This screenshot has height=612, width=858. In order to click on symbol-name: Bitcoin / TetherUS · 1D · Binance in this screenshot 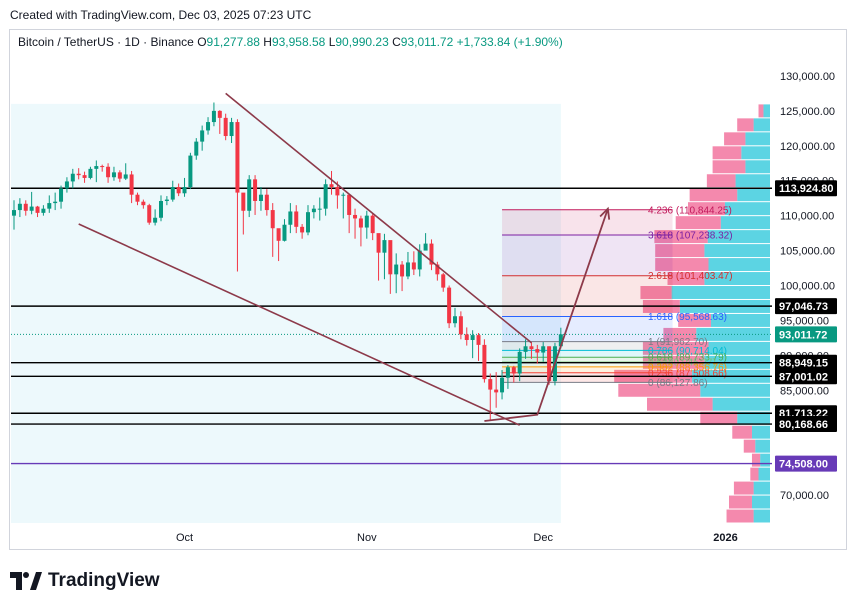, I will do `click(106, 42)`.